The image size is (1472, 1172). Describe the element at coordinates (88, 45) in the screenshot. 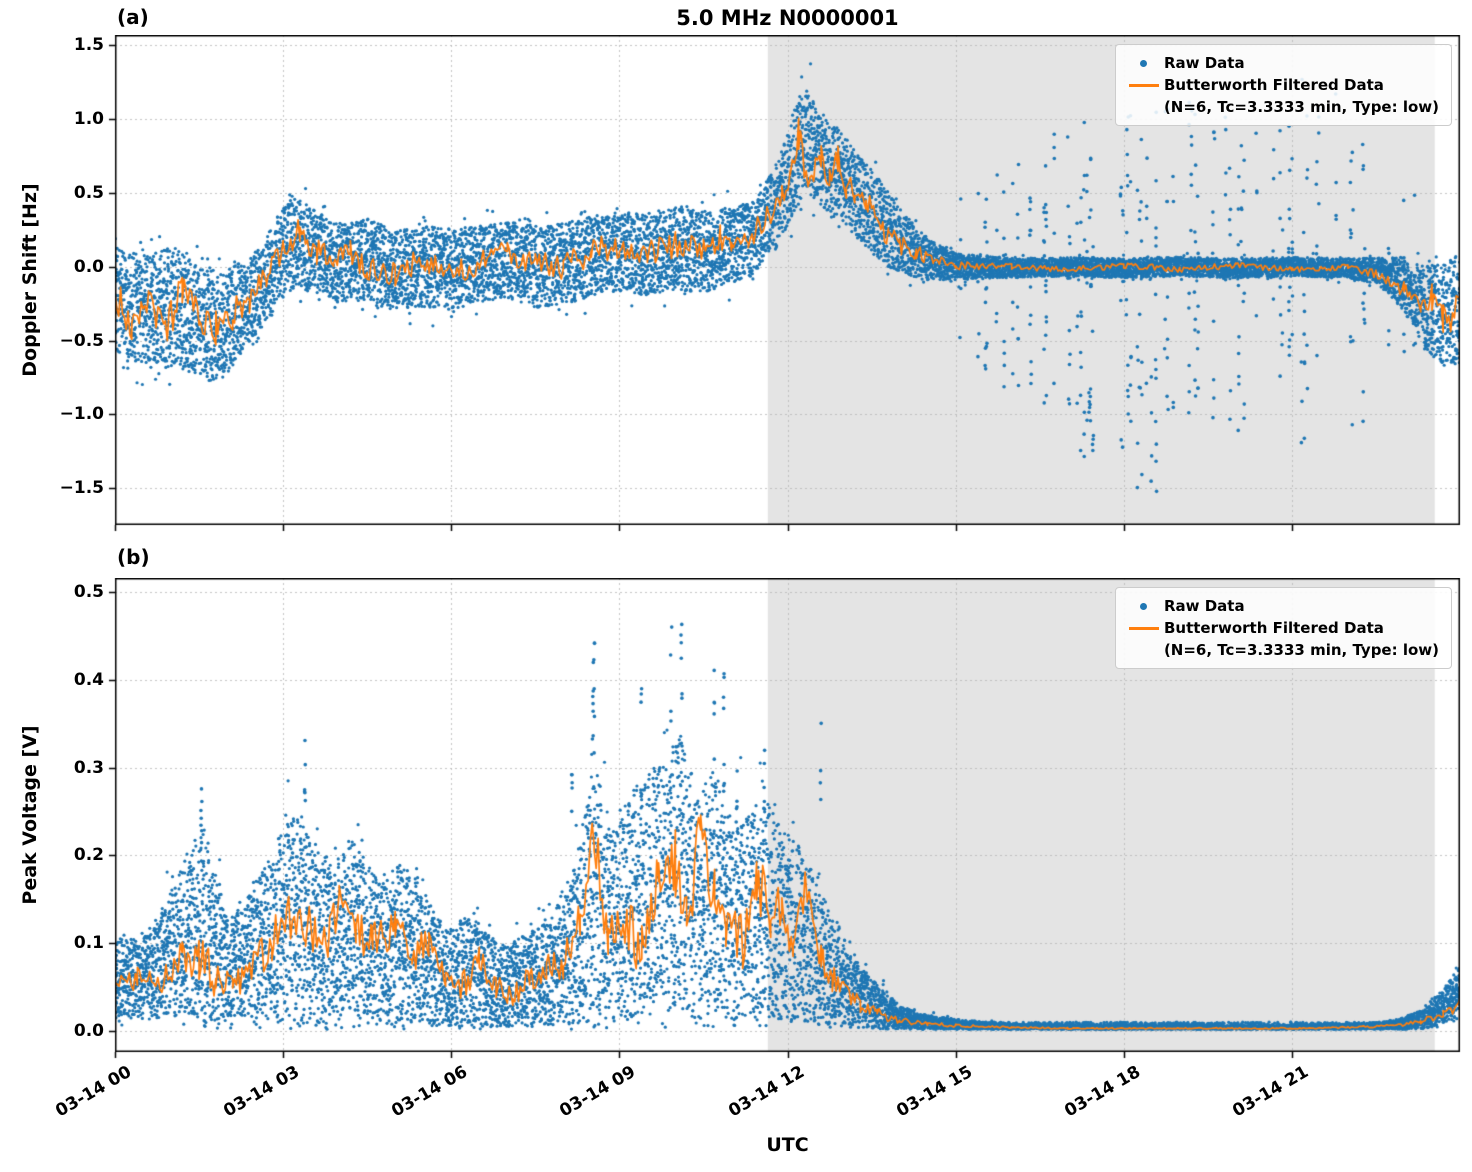

I see `y-tick-label: 1.5` at that location.